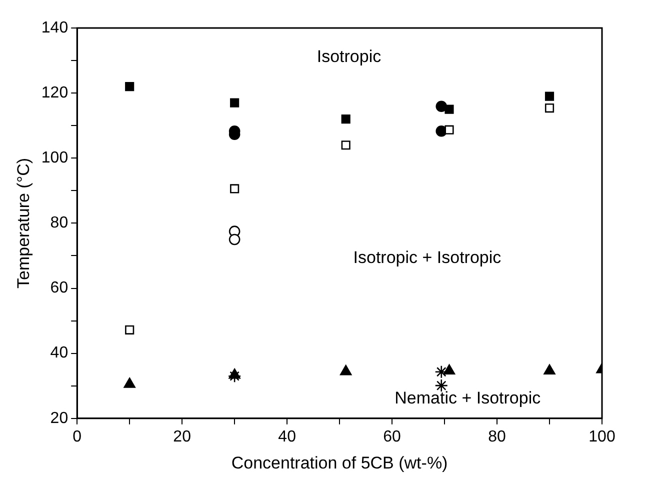 The height and width of the screenshot is (484, 652). I want to click on y-tick-label: 120, so click(54, 93).